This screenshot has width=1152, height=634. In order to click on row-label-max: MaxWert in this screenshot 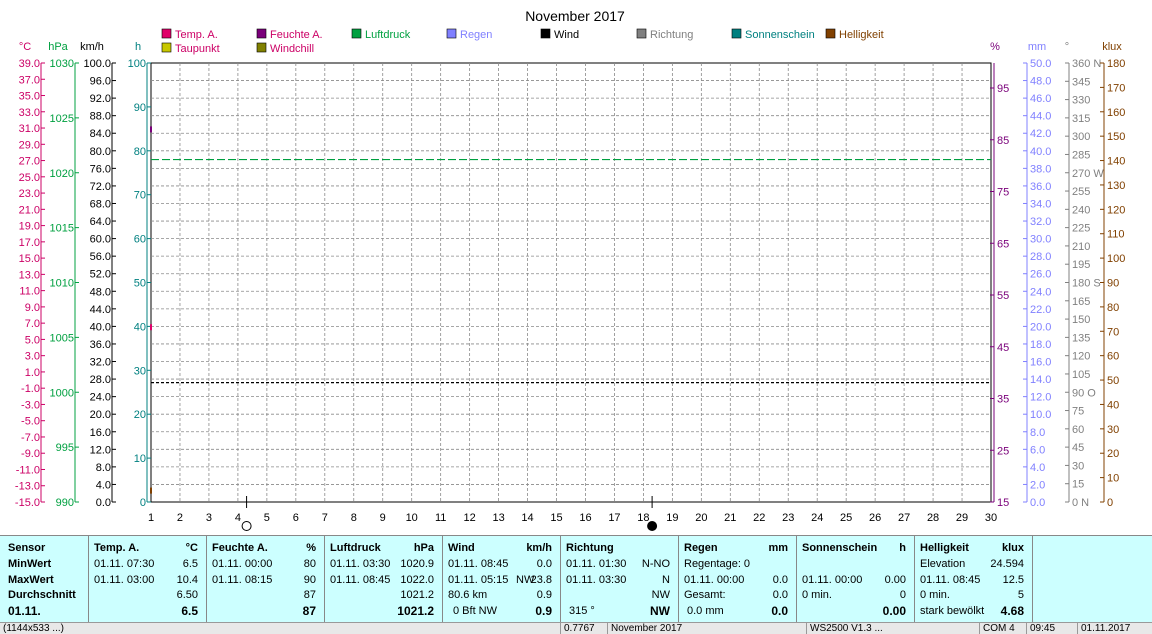, I will do `click(31, 580)`.